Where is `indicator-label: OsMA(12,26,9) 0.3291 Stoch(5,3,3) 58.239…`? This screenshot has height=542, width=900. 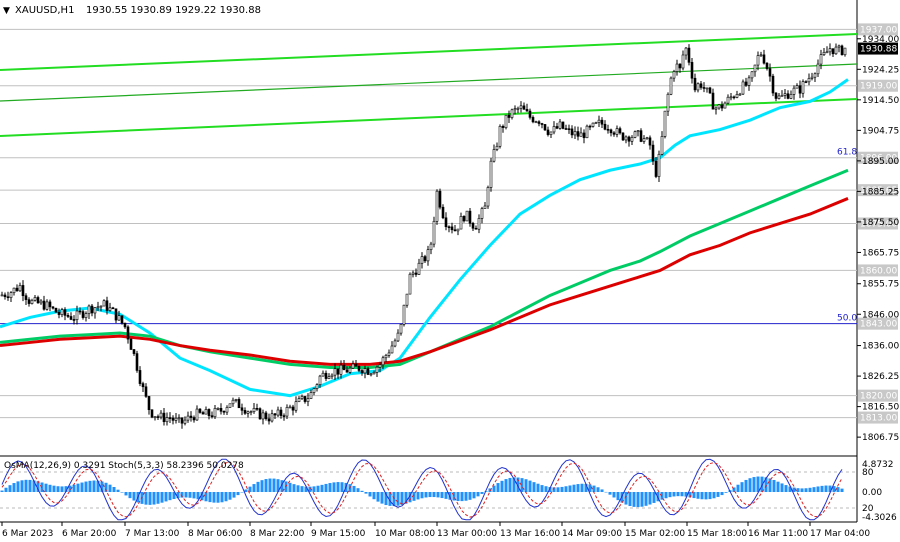 indicator-label: OsMA(12,26,9) 0.3291 Stoch(5,3,3) 58.239… is located at coordinates (124, 466).